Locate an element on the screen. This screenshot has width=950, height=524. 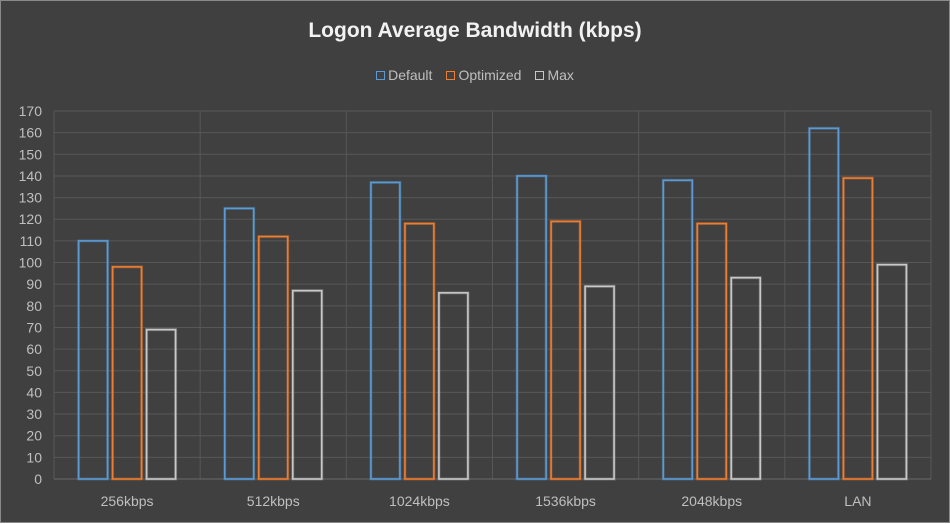
legend-item-default: Default is located at coordinates (404, 75).